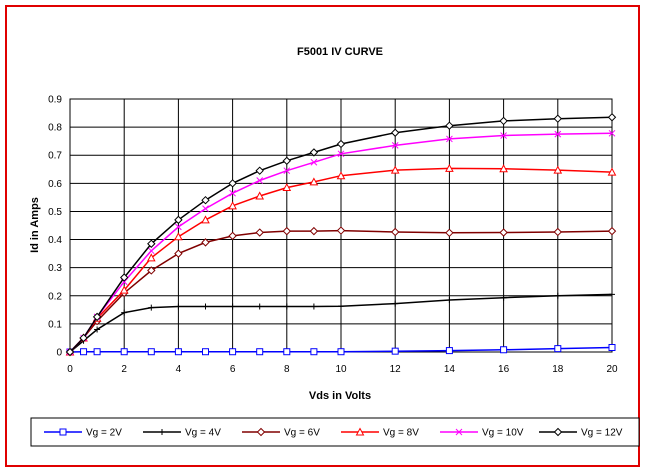 This screenshot has width=647, height=474. I want to click on chart-title: F5001 IV CURVE, so click(340, 52).